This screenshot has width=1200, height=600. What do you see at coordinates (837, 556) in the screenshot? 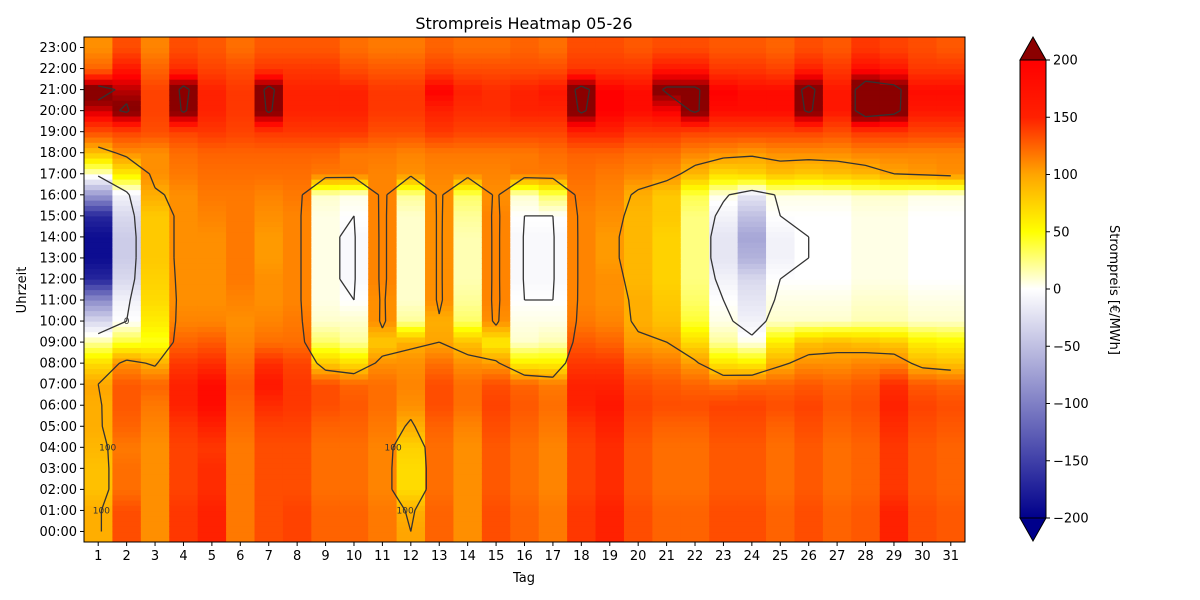
I see `x-tick-label: 27` at bounding box center [837, 556].